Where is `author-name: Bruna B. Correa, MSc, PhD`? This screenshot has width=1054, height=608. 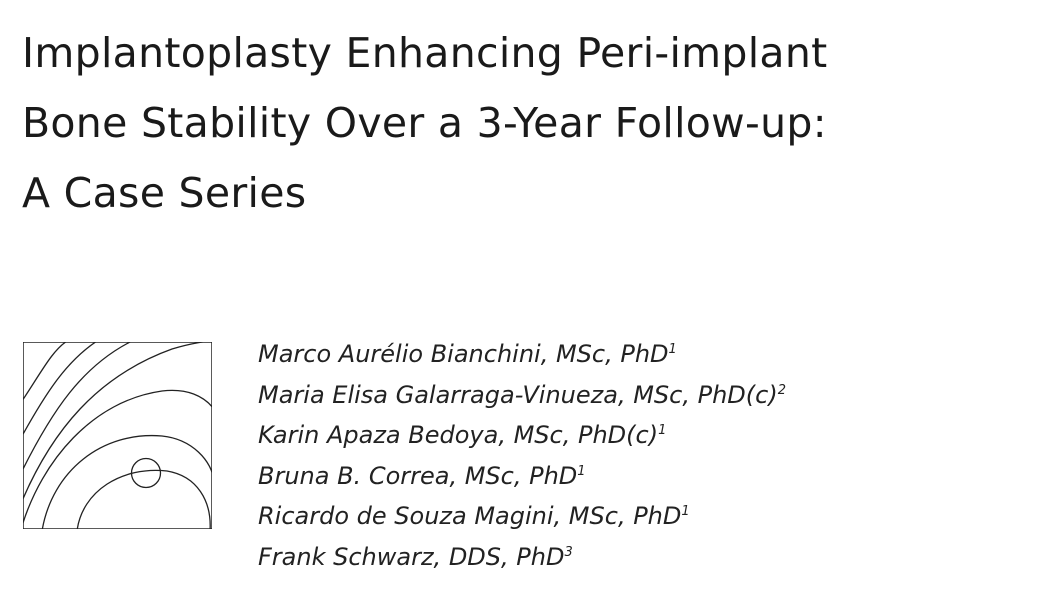 author-name: Bruna B. Correa, MSc, PhD is located at coordinates (418, 475).